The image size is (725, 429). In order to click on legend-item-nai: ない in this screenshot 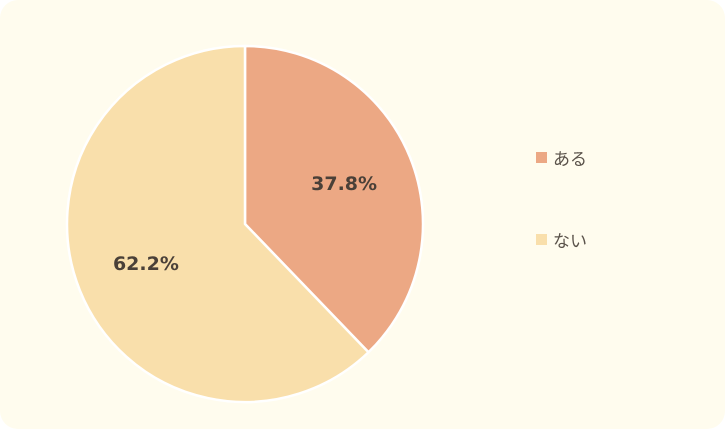, I will do `click(561, 240)`.